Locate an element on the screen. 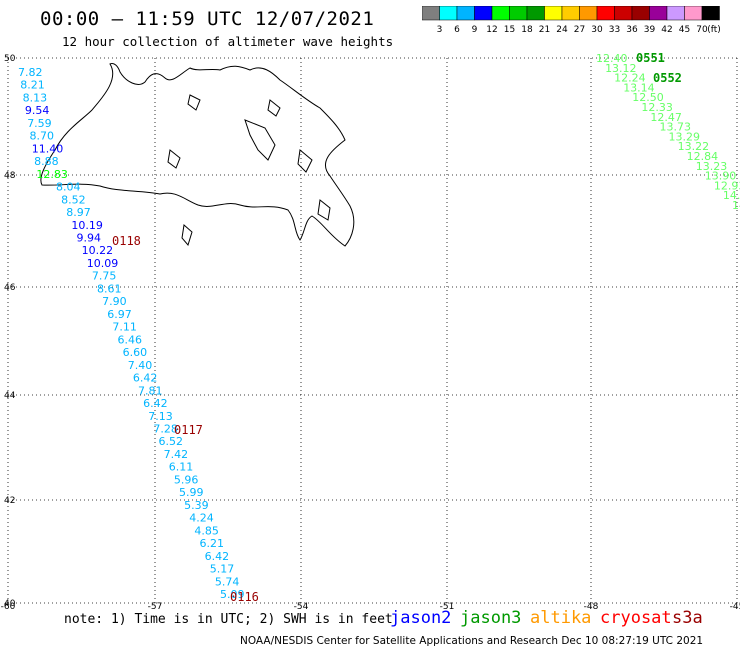  wave-height-value: 12.93 is located at coordinates (727, 185).